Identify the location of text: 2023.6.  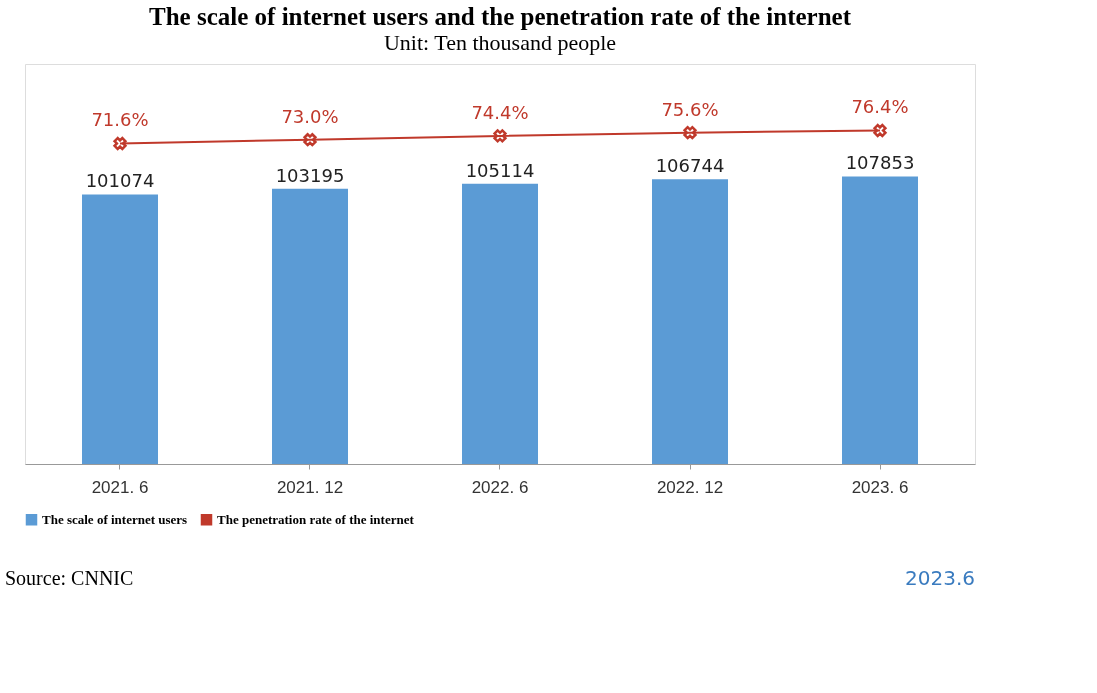
(940, 578).